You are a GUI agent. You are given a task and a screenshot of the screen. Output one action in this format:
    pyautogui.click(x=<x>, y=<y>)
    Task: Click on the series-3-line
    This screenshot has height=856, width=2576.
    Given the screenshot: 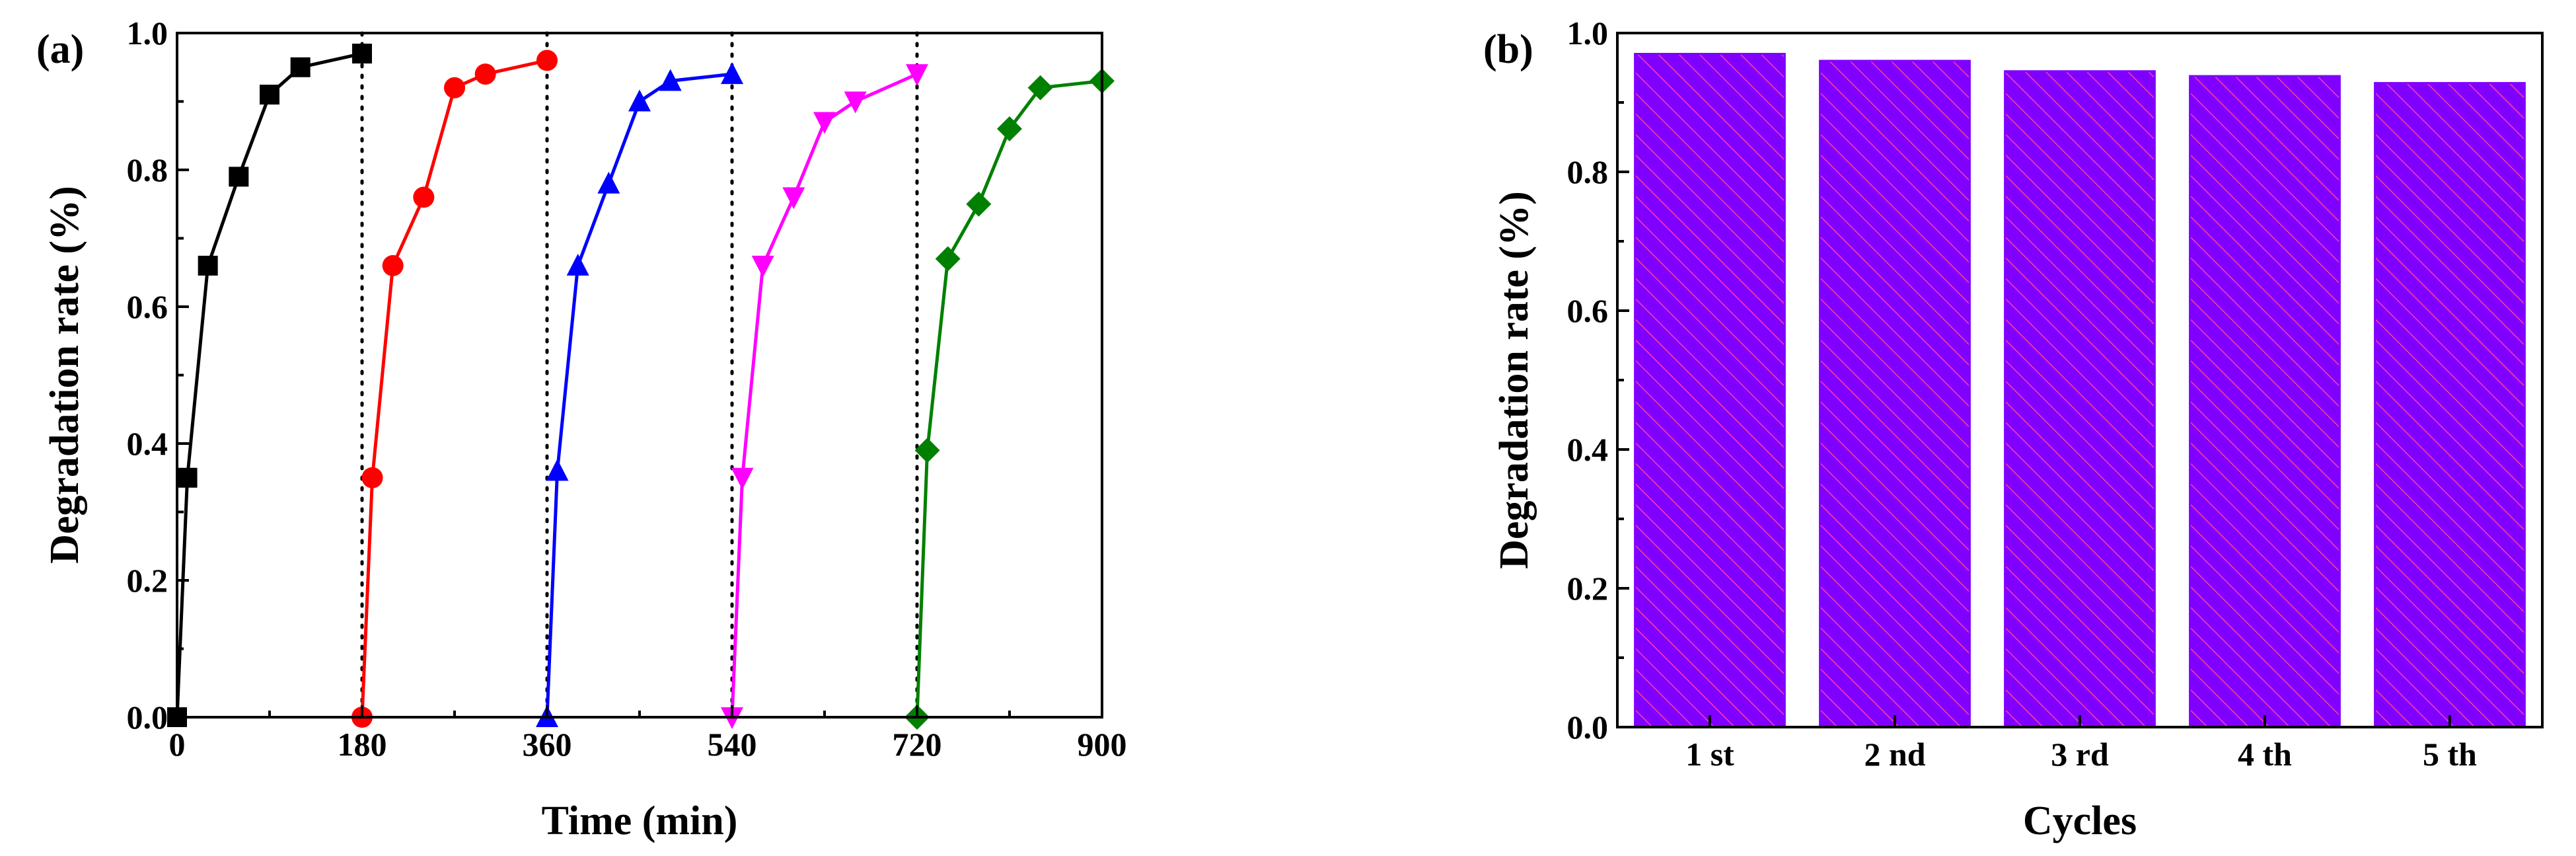 What is the action you would take?
    pyautogui.click(x=639, y=395)
    